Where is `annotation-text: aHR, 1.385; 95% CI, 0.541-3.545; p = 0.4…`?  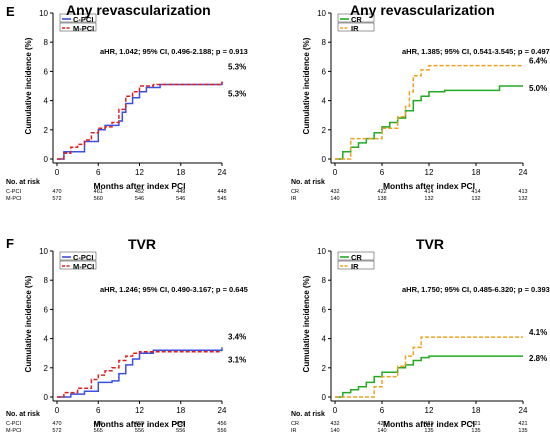
annotation-text: aHR, 1.385; 95% CI, 0.541-3.545; p = 0.4… is located at coordinates (476, 51).